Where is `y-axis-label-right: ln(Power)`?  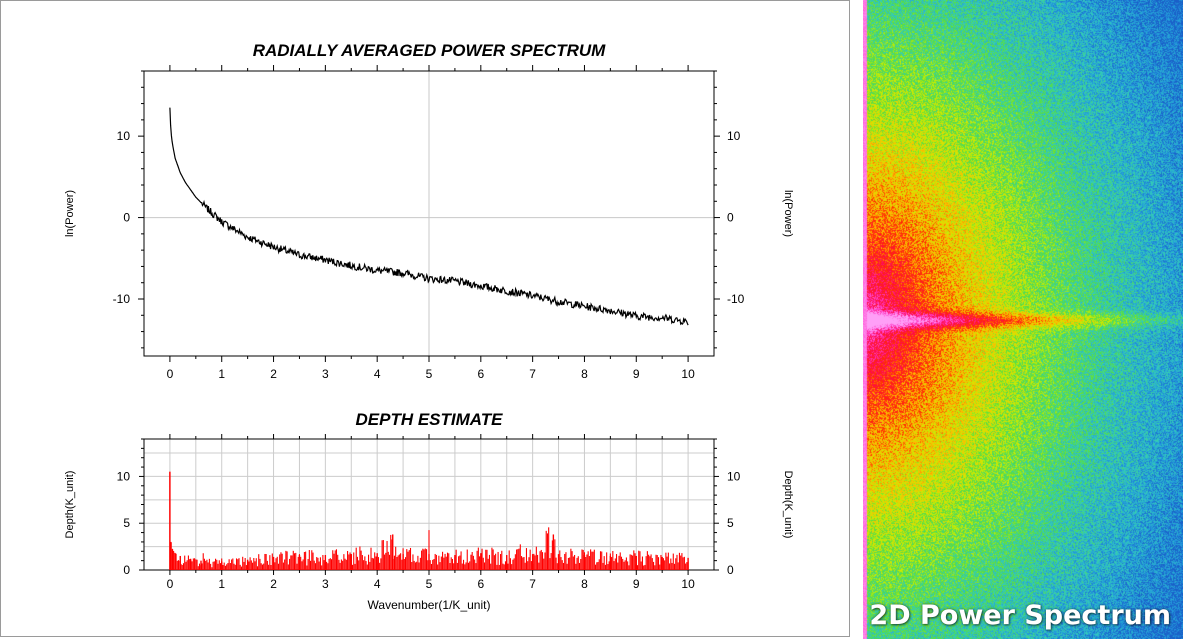
y-axis-label-right: ln(Power) is located at coordinates (788, 213).